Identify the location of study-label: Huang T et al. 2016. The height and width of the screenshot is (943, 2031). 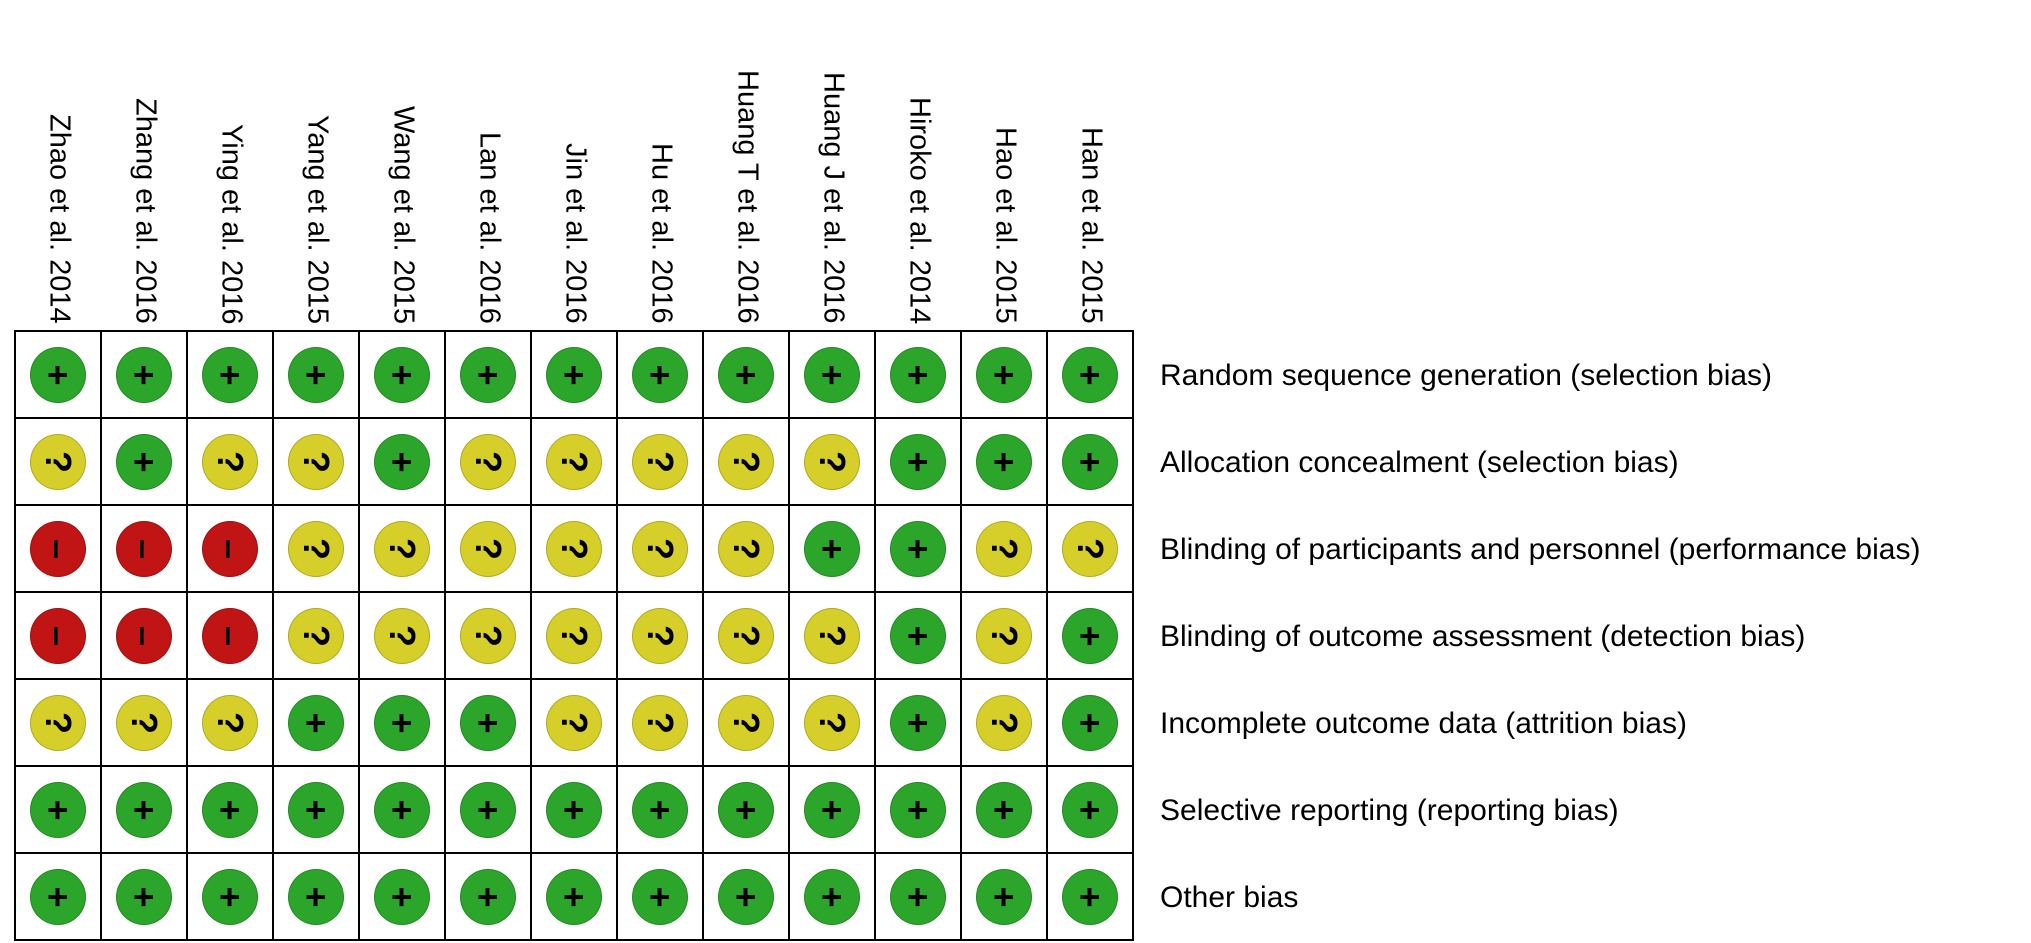
(747, 197).